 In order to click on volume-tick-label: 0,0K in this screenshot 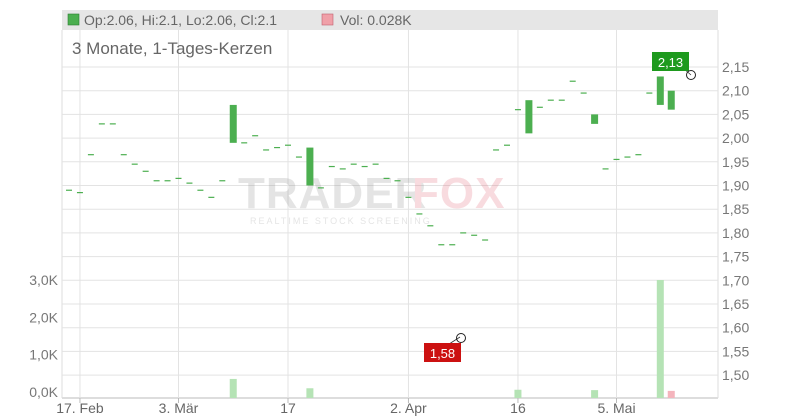, I will do `click(43, 392)`.